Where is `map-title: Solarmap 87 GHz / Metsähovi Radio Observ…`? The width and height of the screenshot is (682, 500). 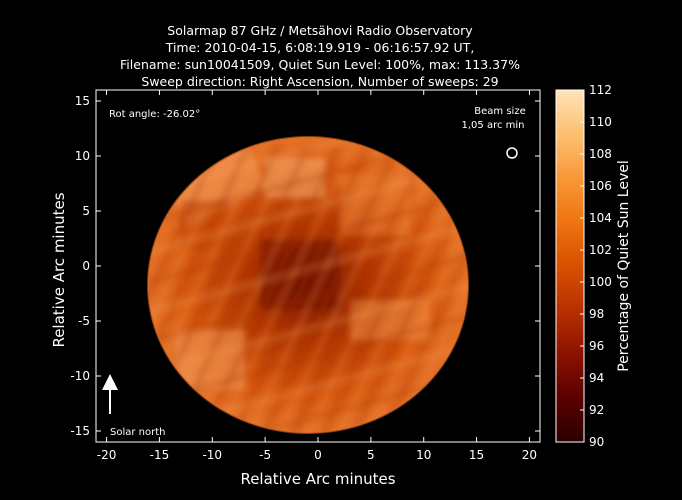 map-title: Solarmap 87 GHz / Metsähovi Radio Observ… is located at coordinates (320, 56).